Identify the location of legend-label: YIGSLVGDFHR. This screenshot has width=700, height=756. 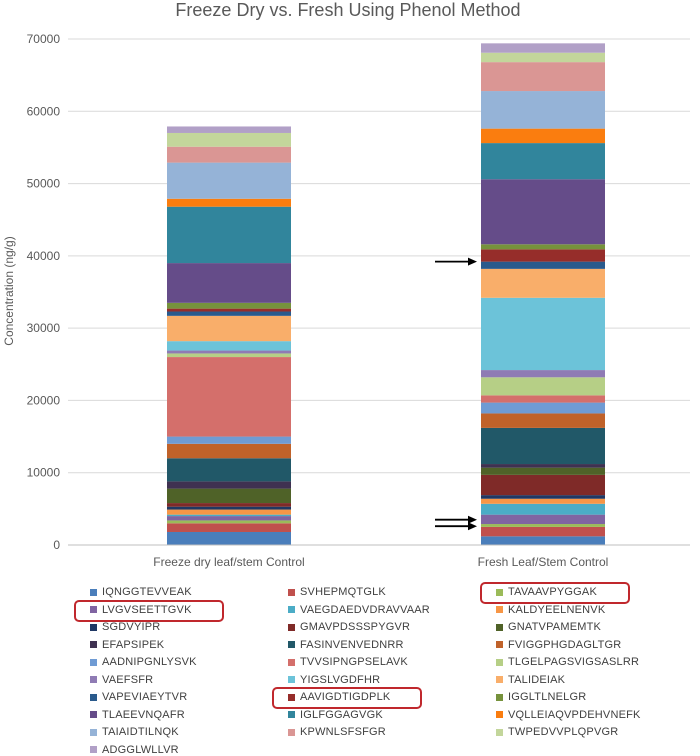
(340, 679).